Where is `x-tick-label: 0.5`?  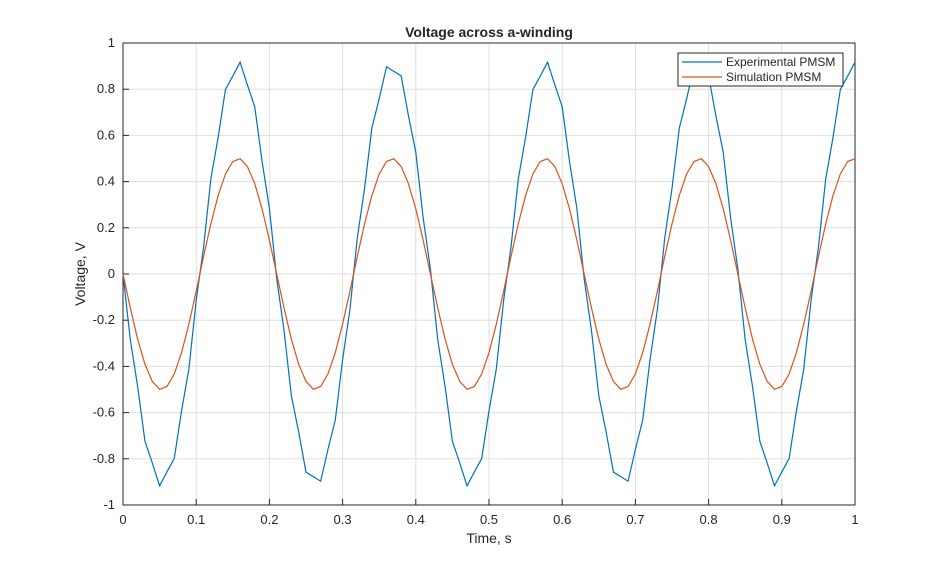 x-tick-label: 0.5 is located at coordinates (489, 519).